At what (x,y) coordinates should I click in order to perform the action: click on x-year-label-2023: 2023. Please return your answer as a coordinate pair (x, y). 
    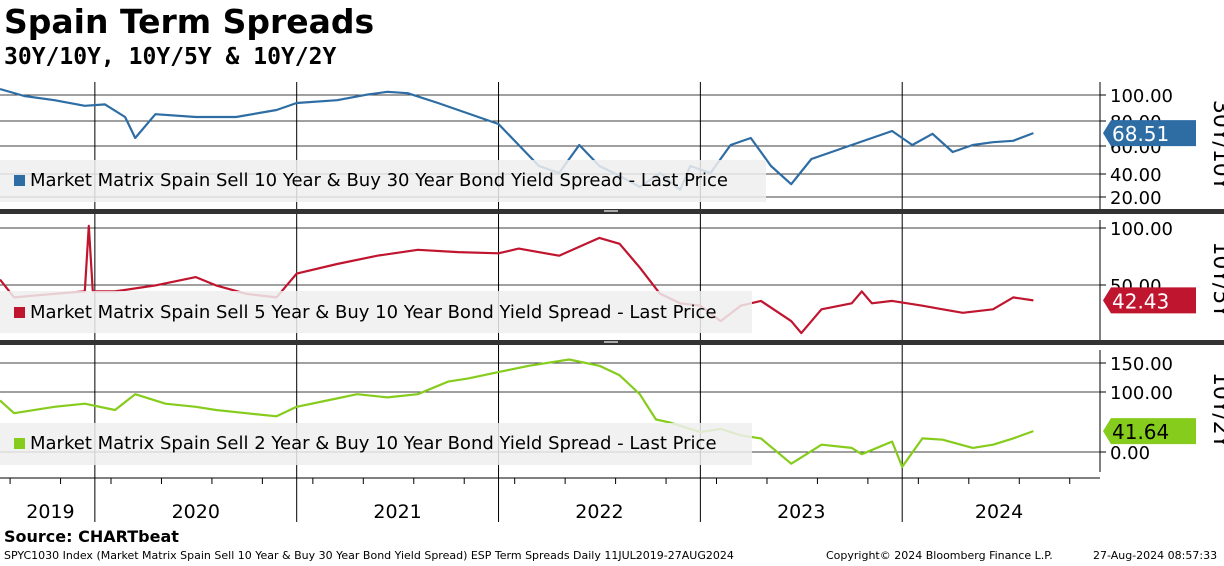
    Looking at the image, I should click on (801, 512).